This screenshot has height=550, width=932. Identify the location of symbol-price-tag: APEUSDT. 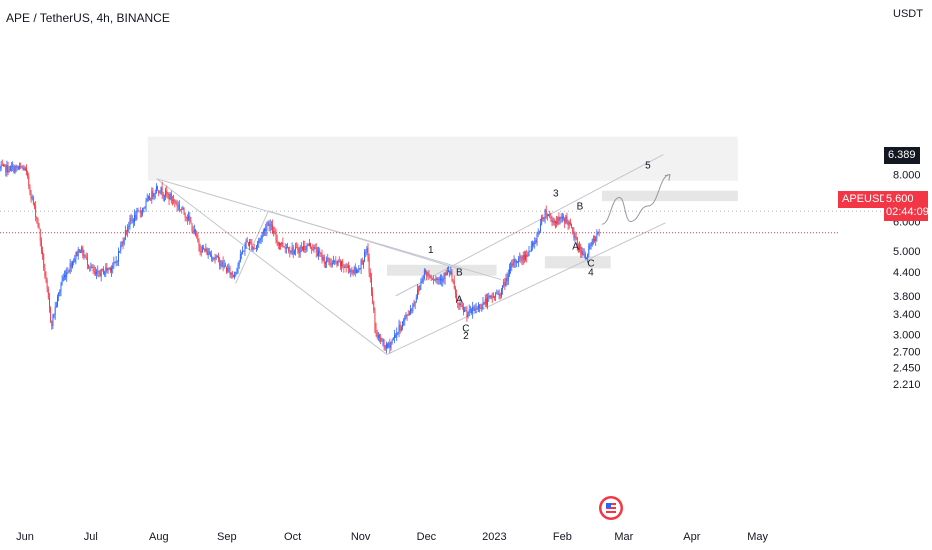
(868, 199).